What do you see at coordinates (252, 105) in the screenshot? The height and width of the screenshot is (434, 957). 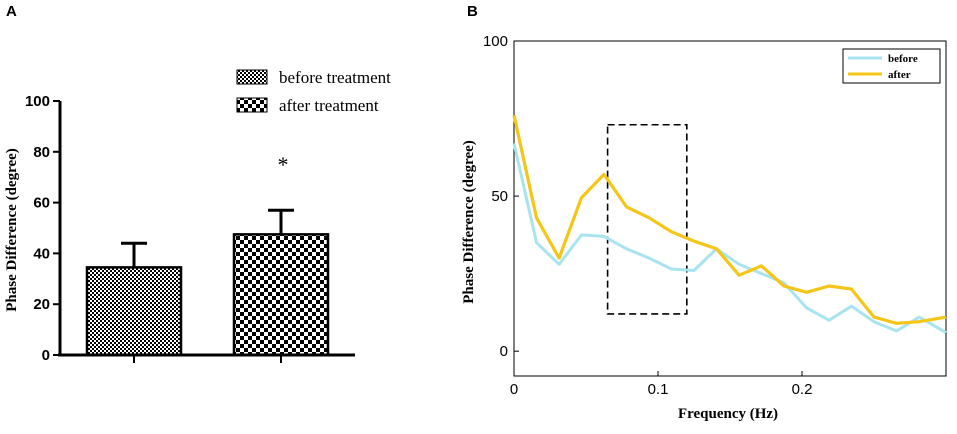 I see `legend-swatch-after-treatment` at bounding box center [252, 105].